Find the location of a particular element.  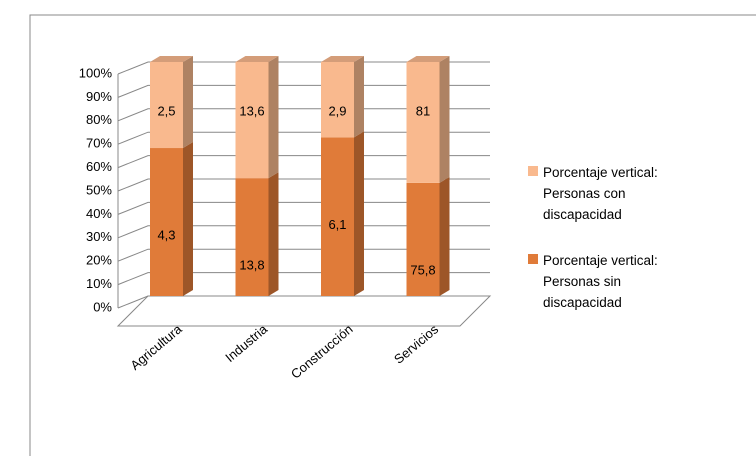

data-label: 6,1 is located at coordinates (337, 224).